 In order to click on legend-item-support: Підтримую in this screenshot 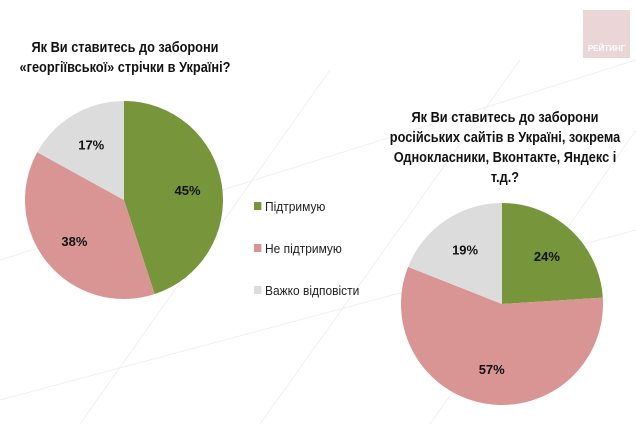, I will do `click(306, 206)`.